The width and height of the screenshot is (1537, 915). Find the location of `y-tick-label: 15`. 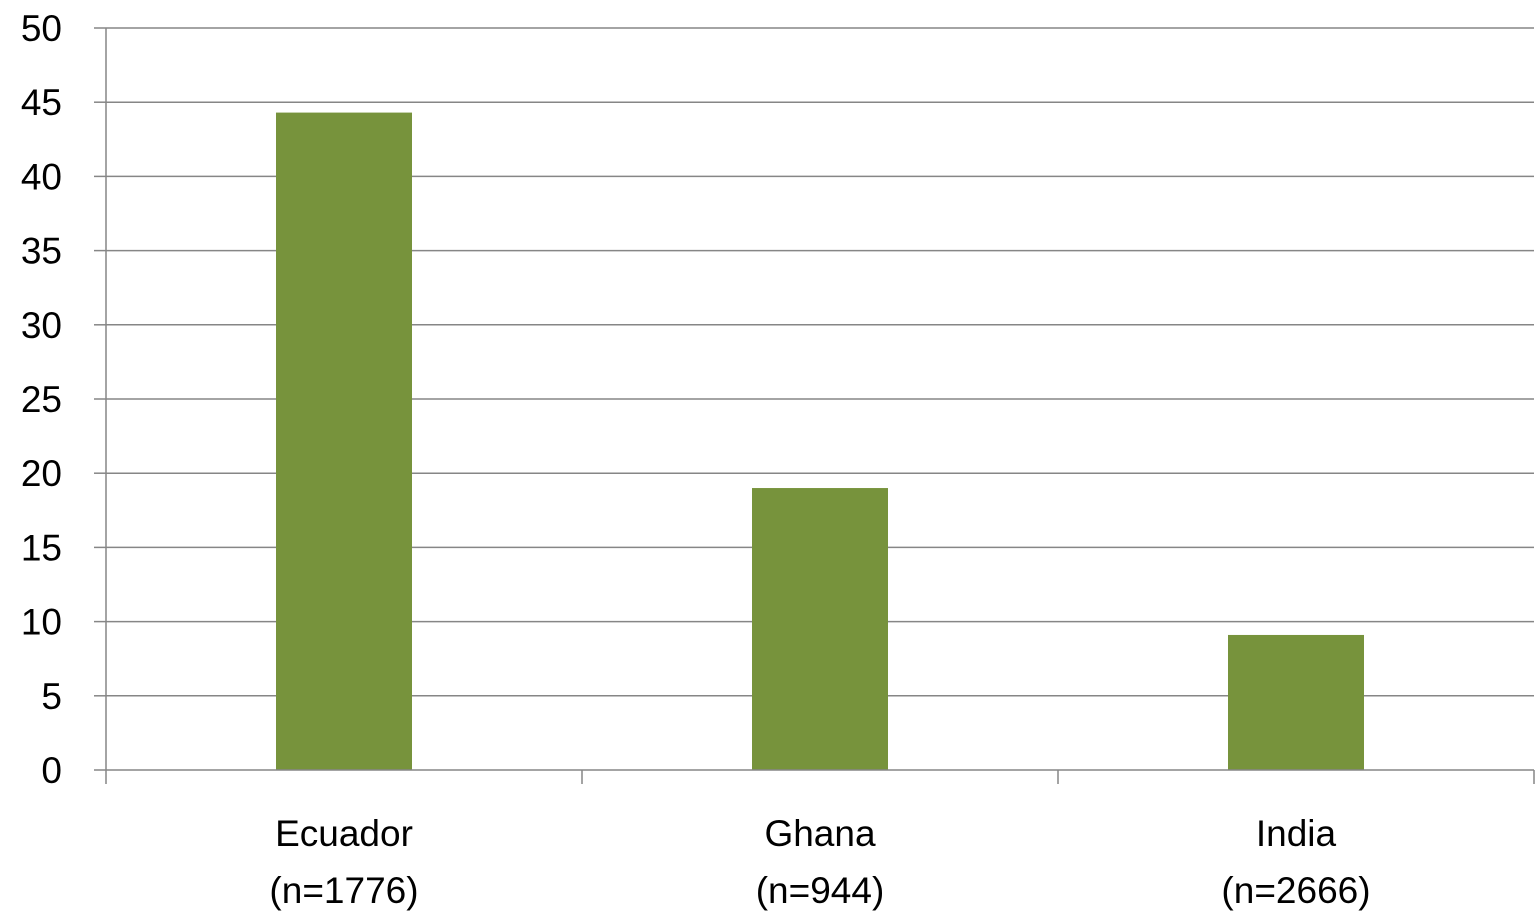

y-tick-label: 15 is located at coordinates (41, 547).